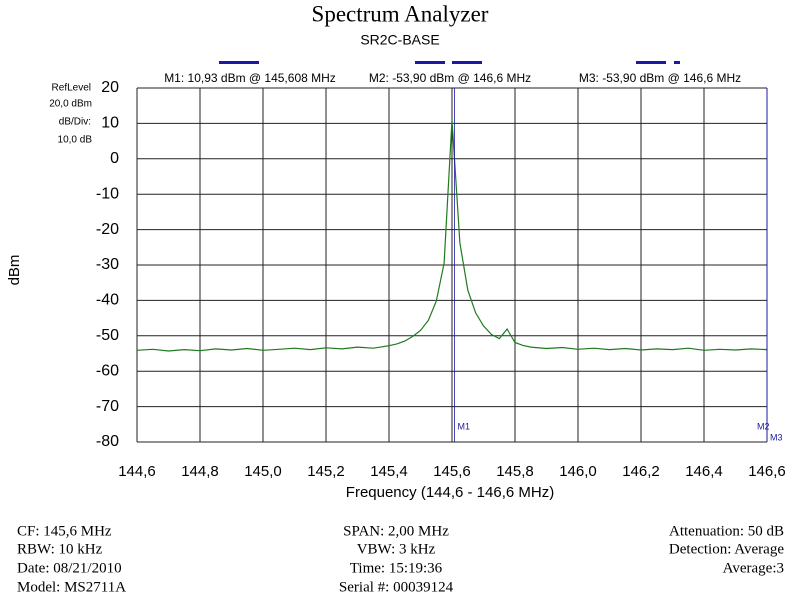 This screenshot has width=800, height=600. I want to click on footer-info: Time: 15:19:36, so click(396, 568).